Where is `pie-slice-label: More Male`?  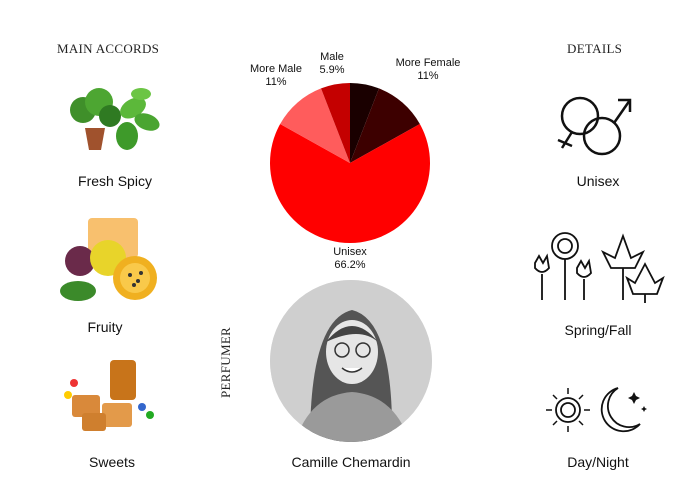 pie-slice-label: More Male is located at coordinates (276, 69).